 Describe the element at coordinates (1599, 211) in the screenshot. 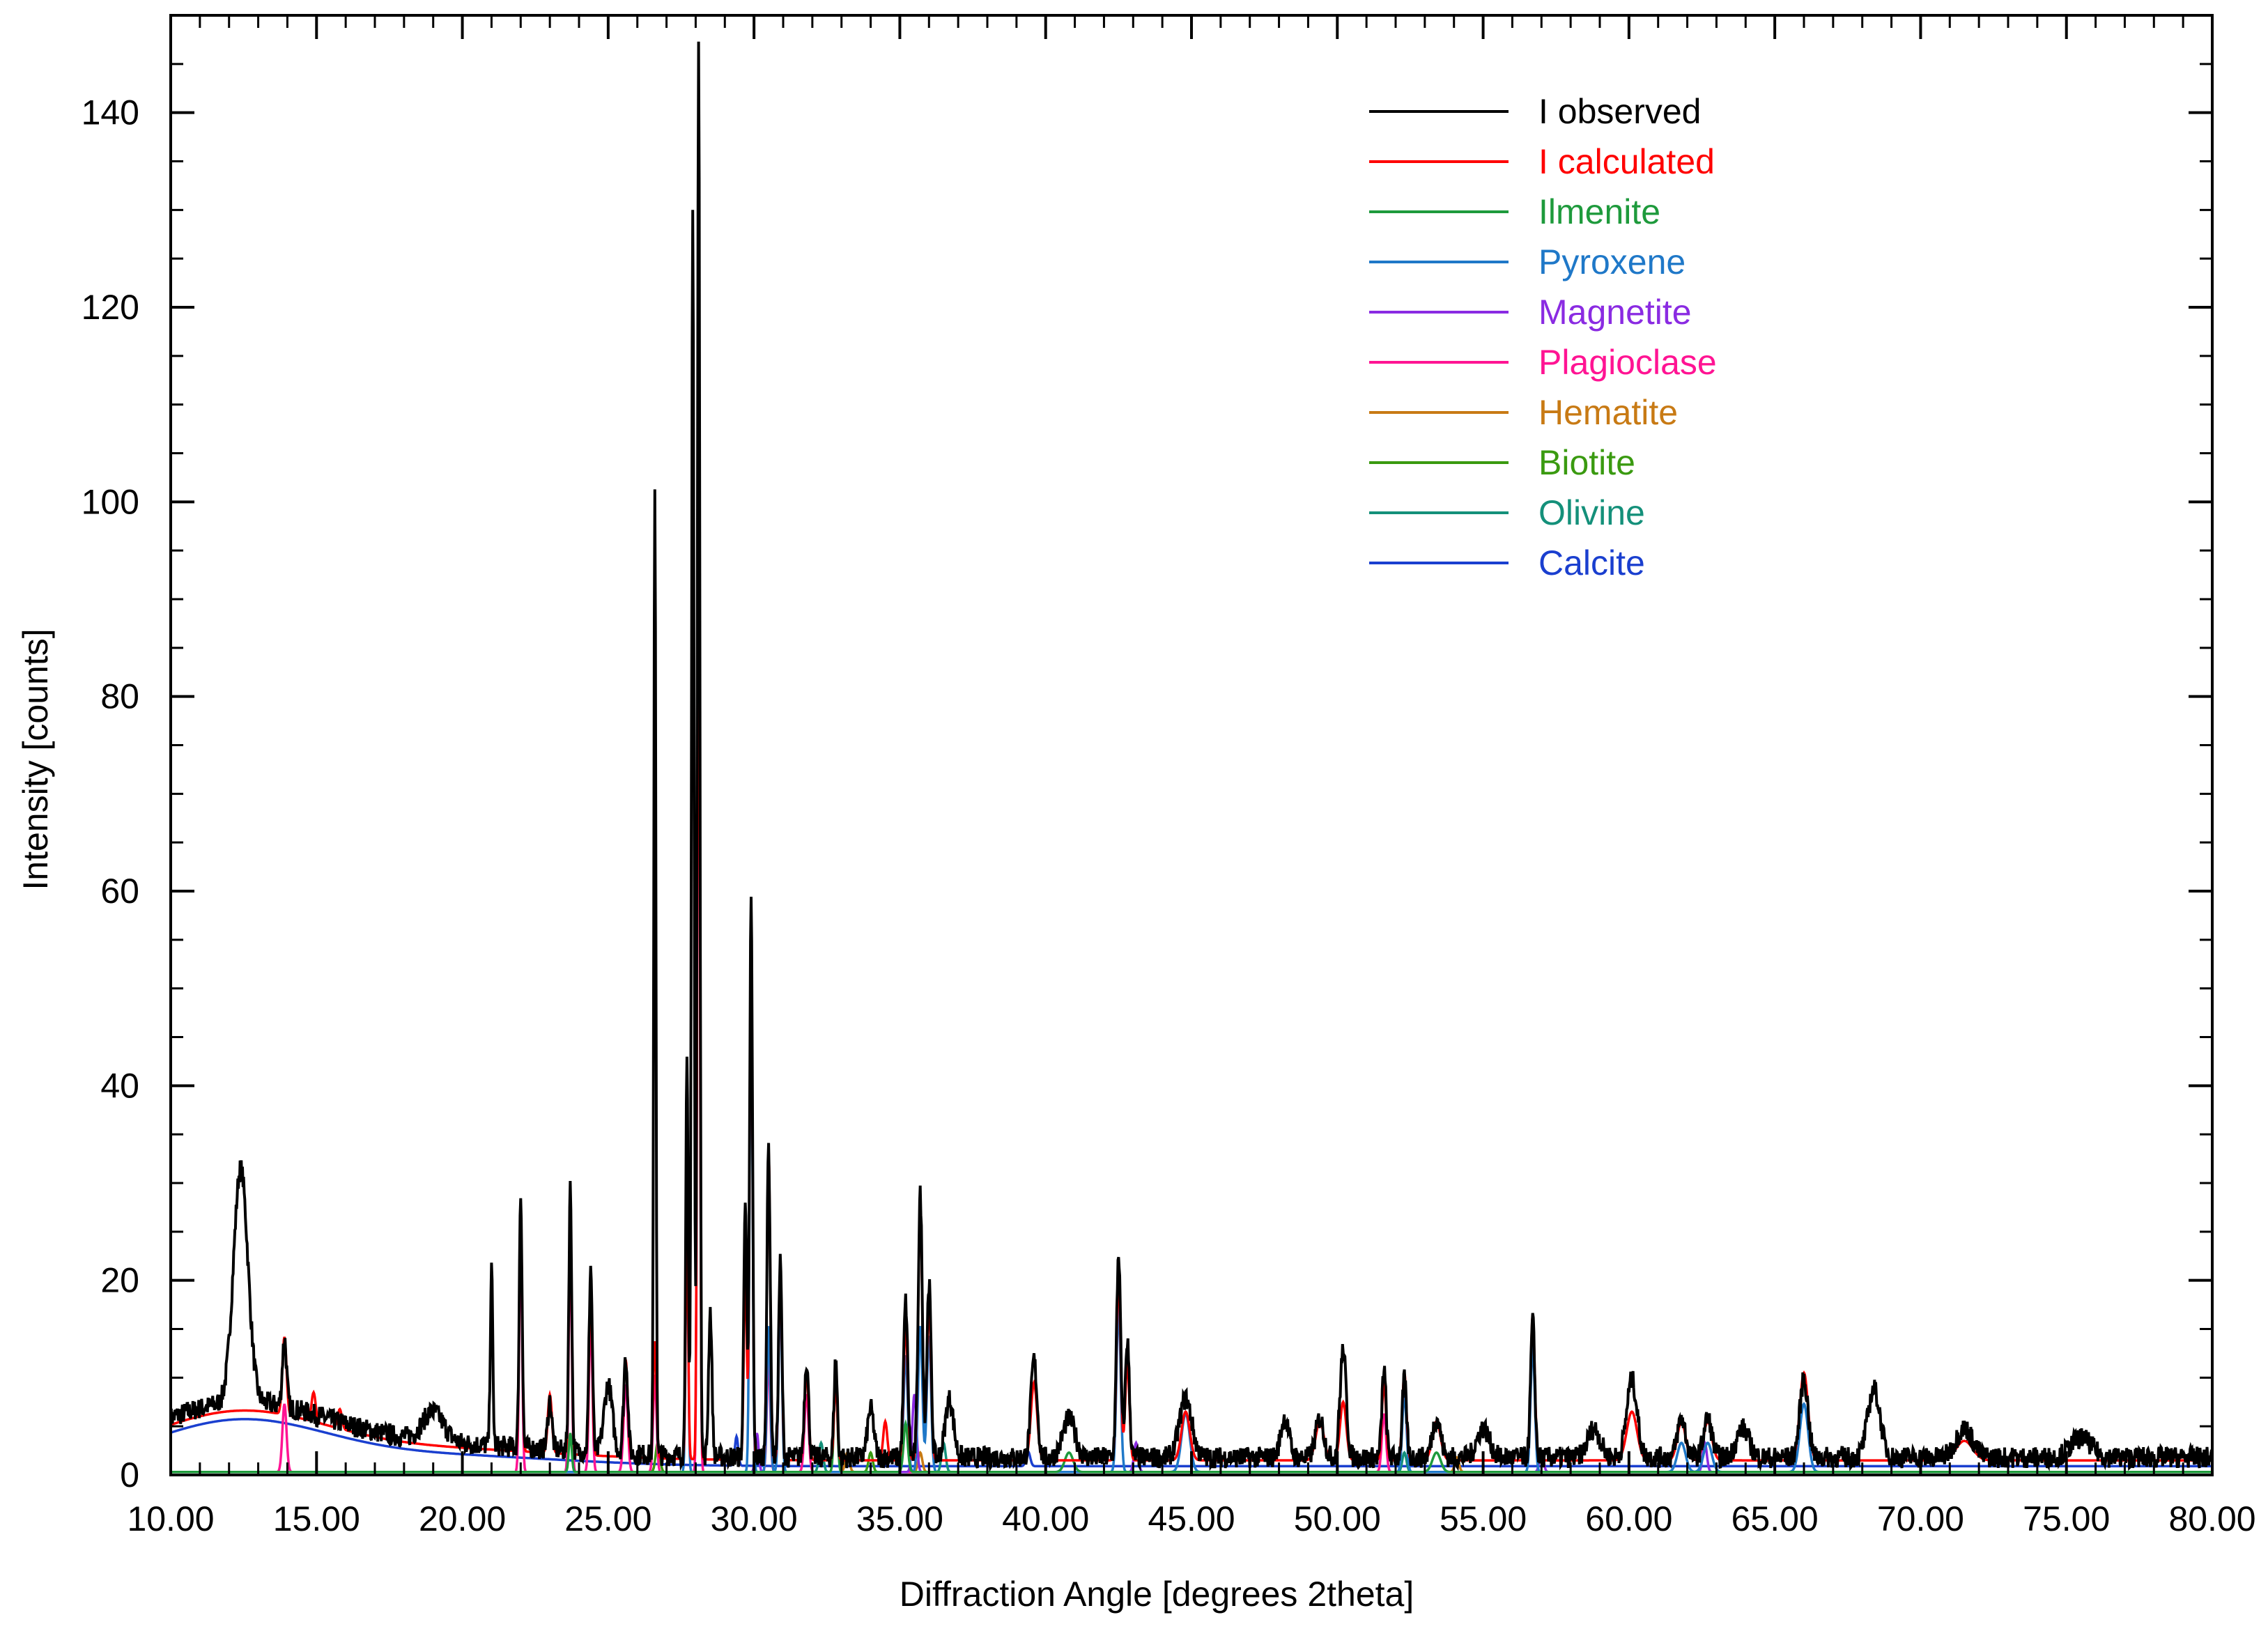

I see `legend-label: Ilmenite` at that location.